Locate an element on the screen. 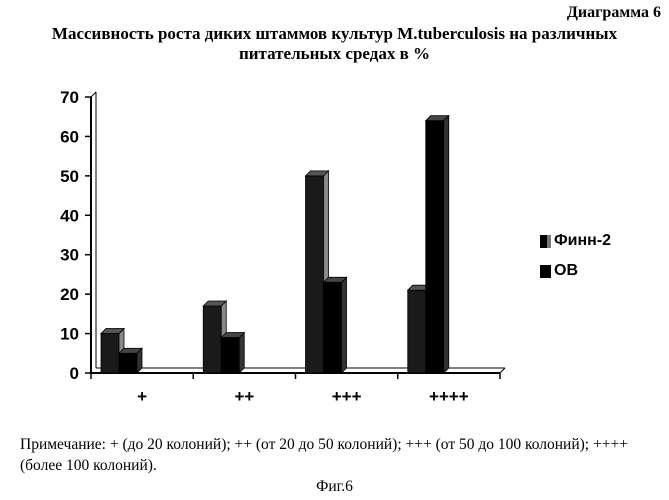 The image size is (669, 500). y-tick-label: 40 is located at coordinates (69, 215).